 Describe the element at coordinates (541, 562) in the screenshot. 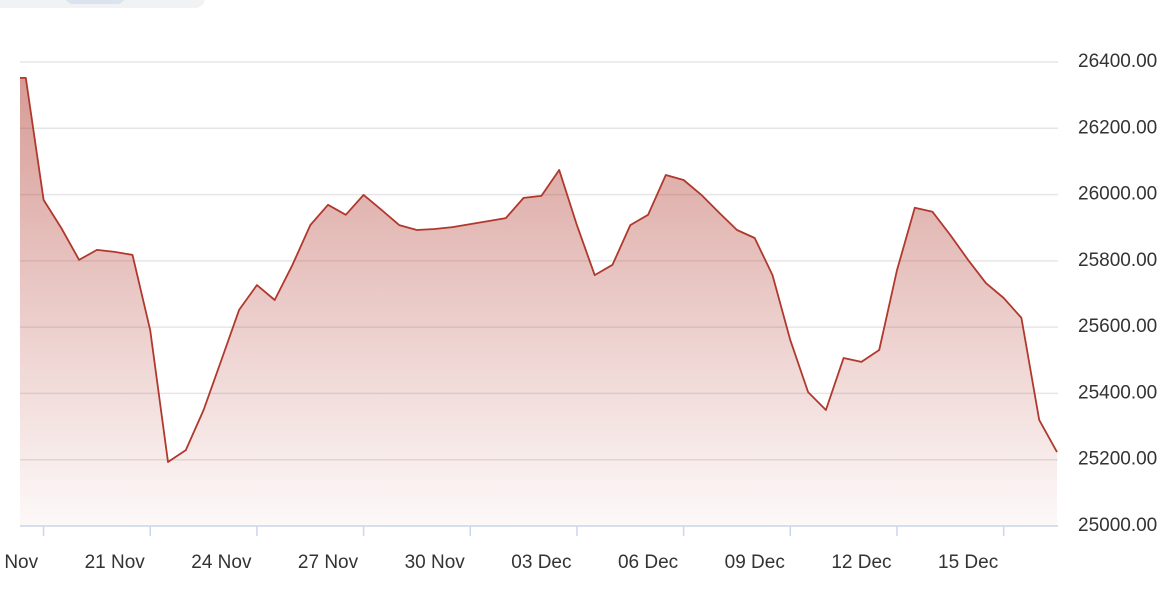

I see `x-tick-label: 03 Dec` at that location.